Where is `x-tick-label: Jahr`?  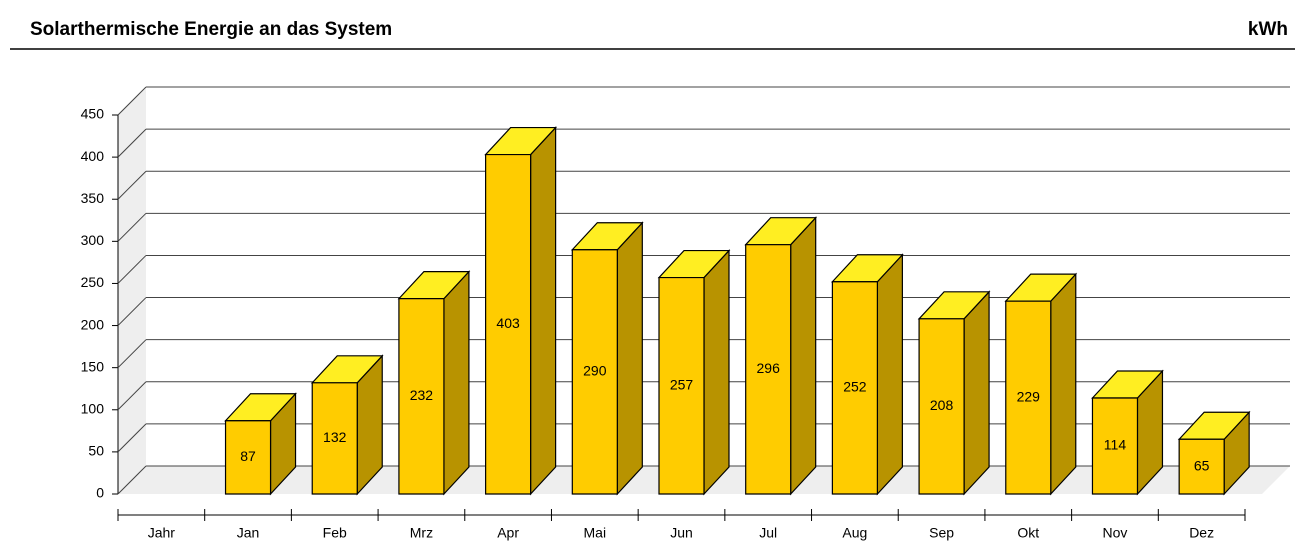
x-tick-label: Jahr is located at coordinates (162, 533).